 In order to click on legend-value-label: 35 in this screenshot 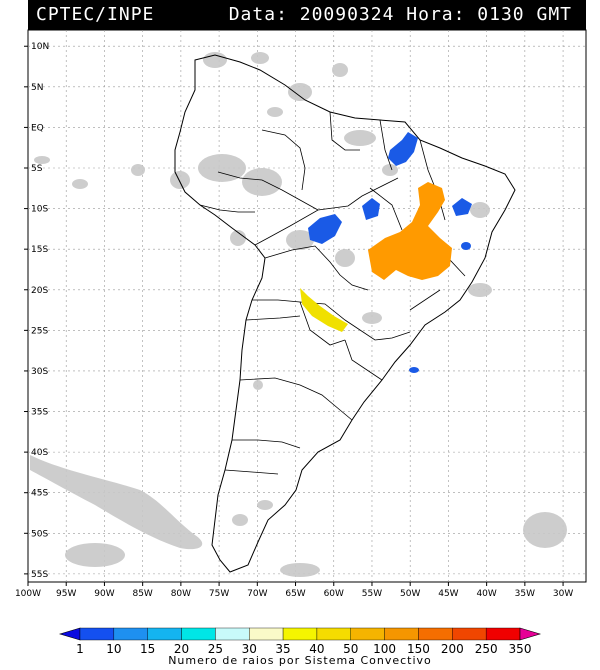, I will do `click(282, 649)`.